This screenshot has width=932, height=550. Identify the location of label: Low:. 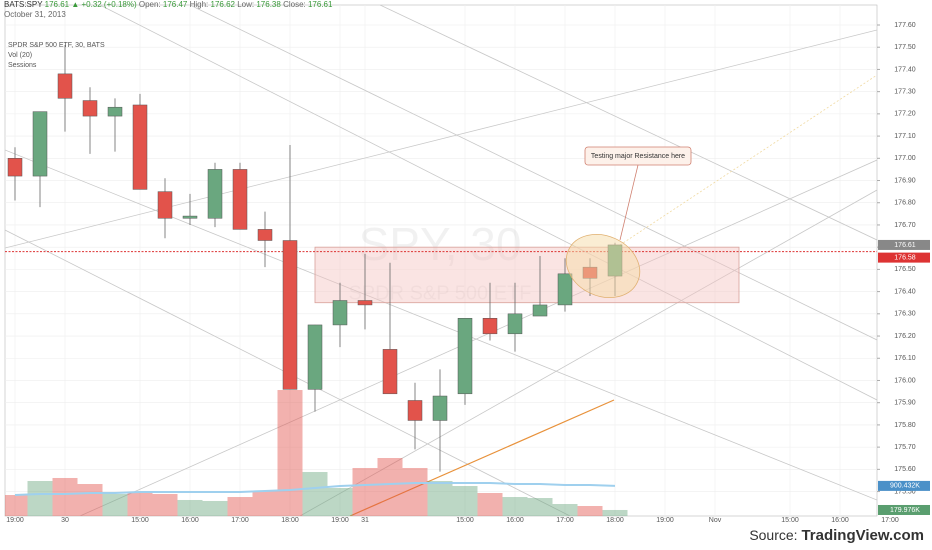
(246, 4).